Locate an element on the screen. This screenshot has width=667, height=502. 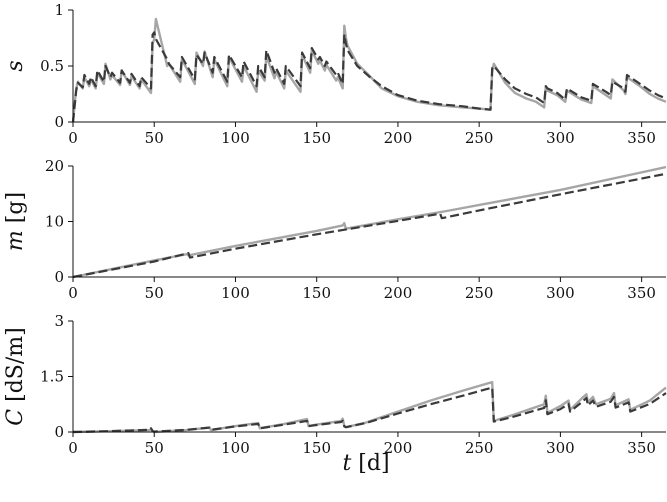
y-tick-label: 3 is located at coordinates (59, 321).